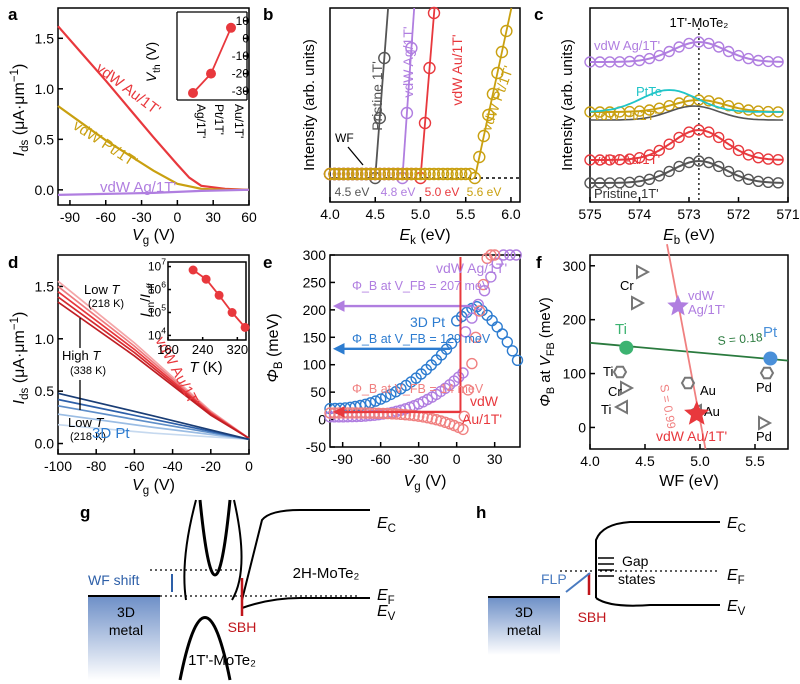 The image size is (800, 684). Describe the element at coordinates (732, 523) in the screenshot. I see `panel-h-ec-label-part: E` at that location.